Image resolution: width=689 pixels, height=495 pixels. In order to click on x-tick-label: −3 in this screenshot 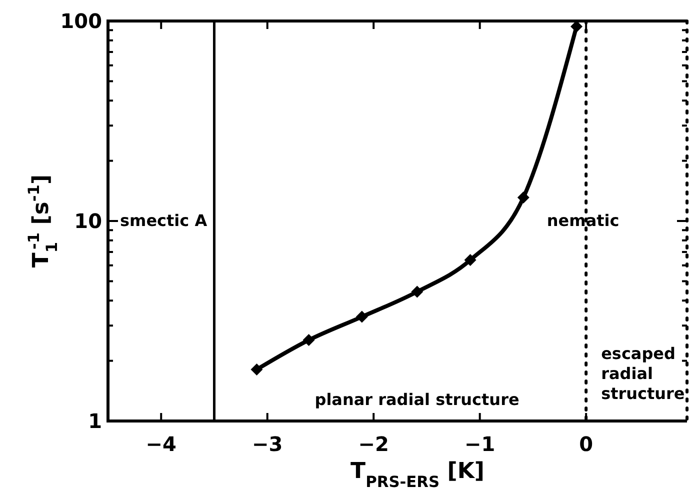, I will do `click(267, 444)`.